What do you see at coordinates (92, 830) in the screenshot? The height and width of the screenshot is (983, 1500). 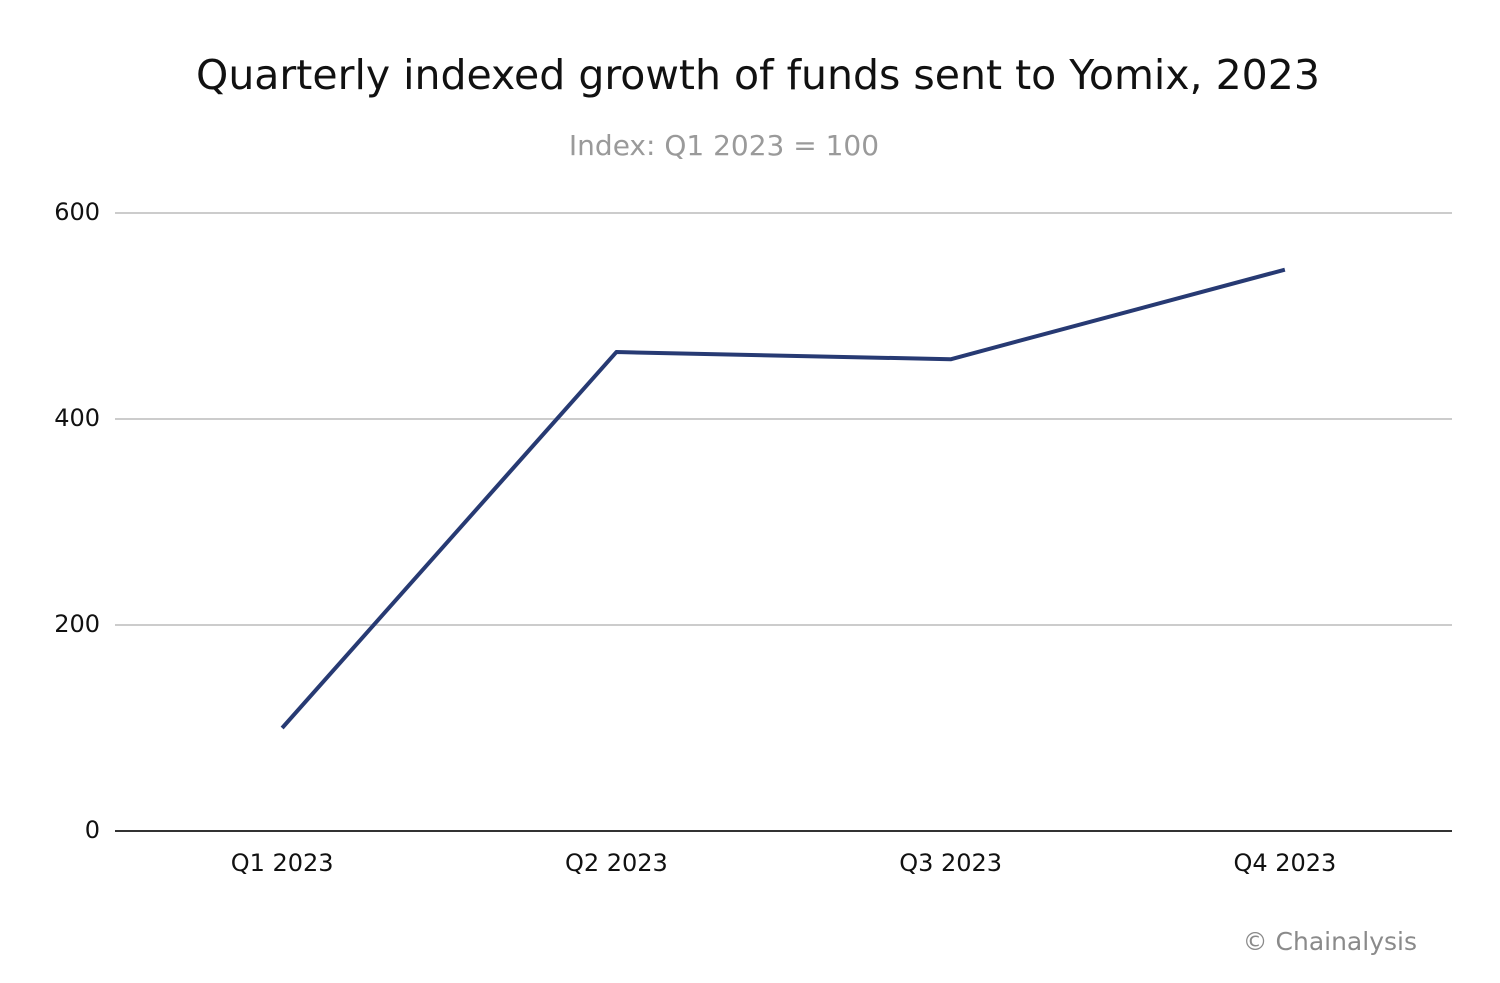 I see `y-tick-label: 0` at bounding box center [92, 830].